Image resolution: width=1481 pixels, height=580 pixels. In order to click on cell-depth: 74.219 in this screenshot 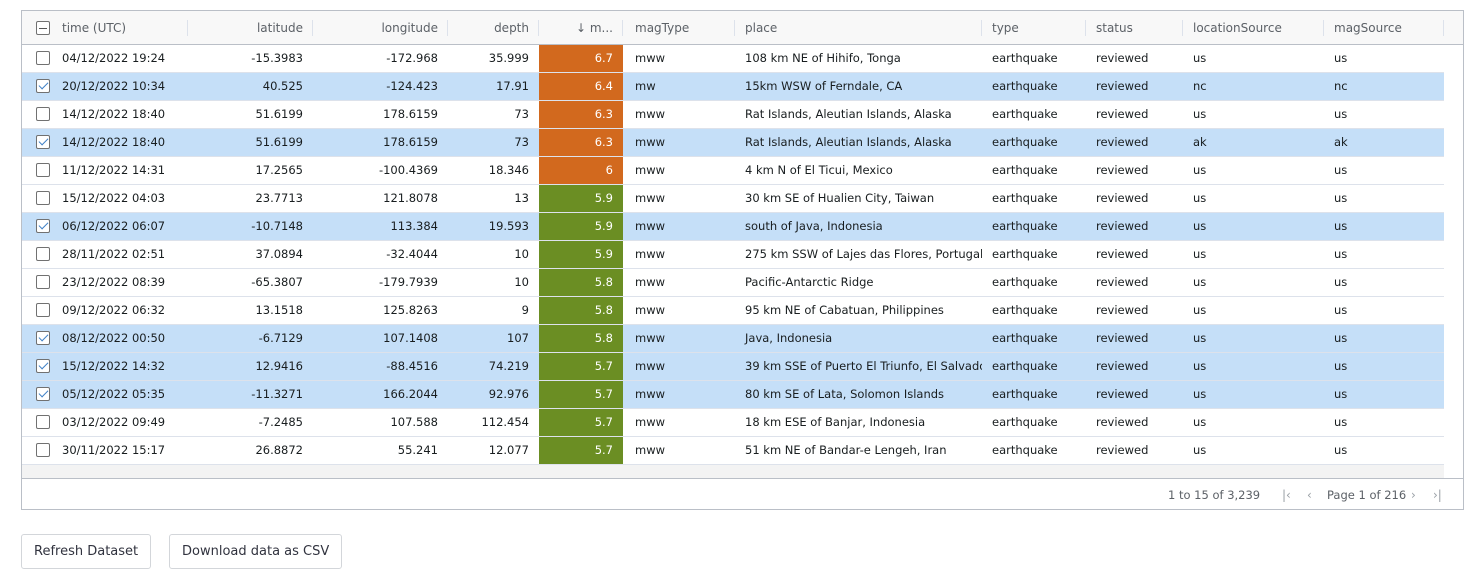, I will do `click(508, 366)`.